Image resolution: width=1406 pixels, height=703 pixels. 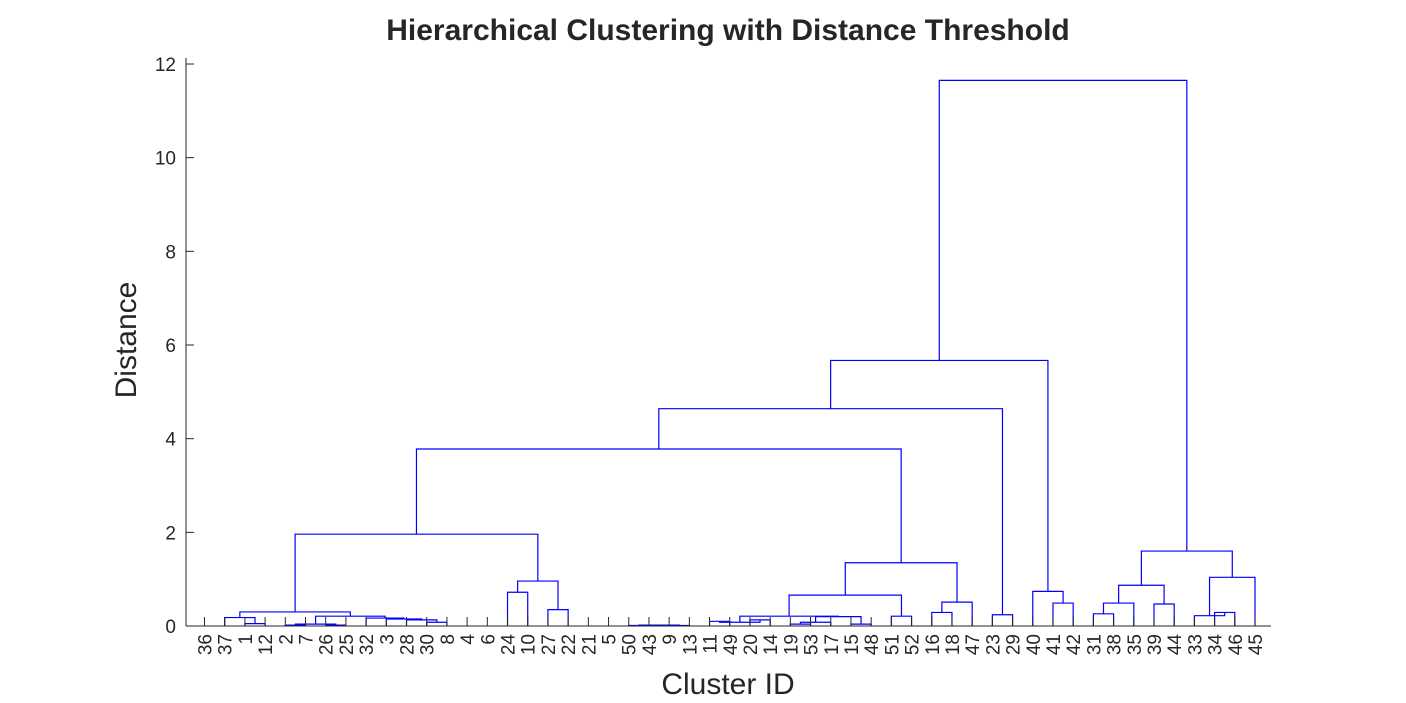 What do you see at coordinates (670, 639) in the screenshot?
I see `leaf-label: 9` at bounding box center [670, 639].